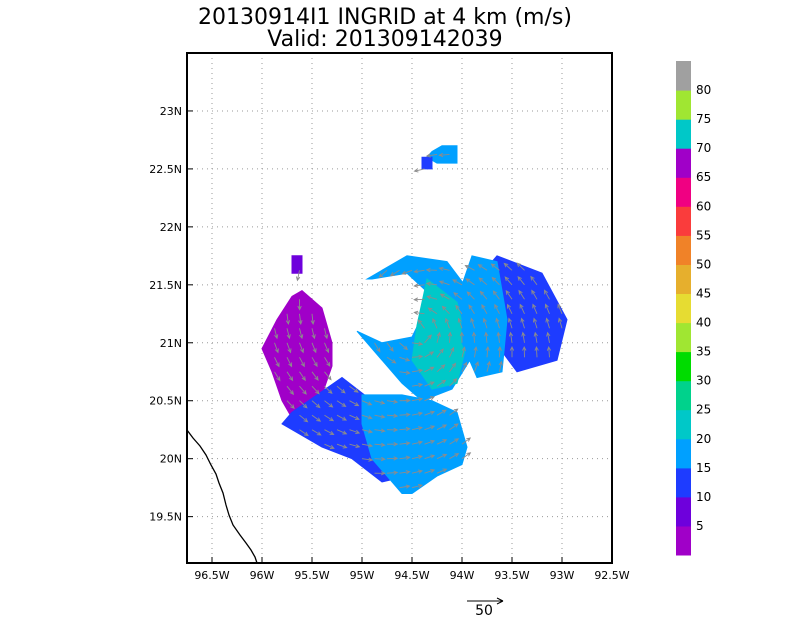 Image resolution: width=800 pixels, height=618 pixels. What do you see at coordinates (693, 308) in the screenshot?
I see `colorbar: 5 10 15 20 25 30 35 40 45 50 55 60 65 70 75 80` at bounding box center [693, 308].